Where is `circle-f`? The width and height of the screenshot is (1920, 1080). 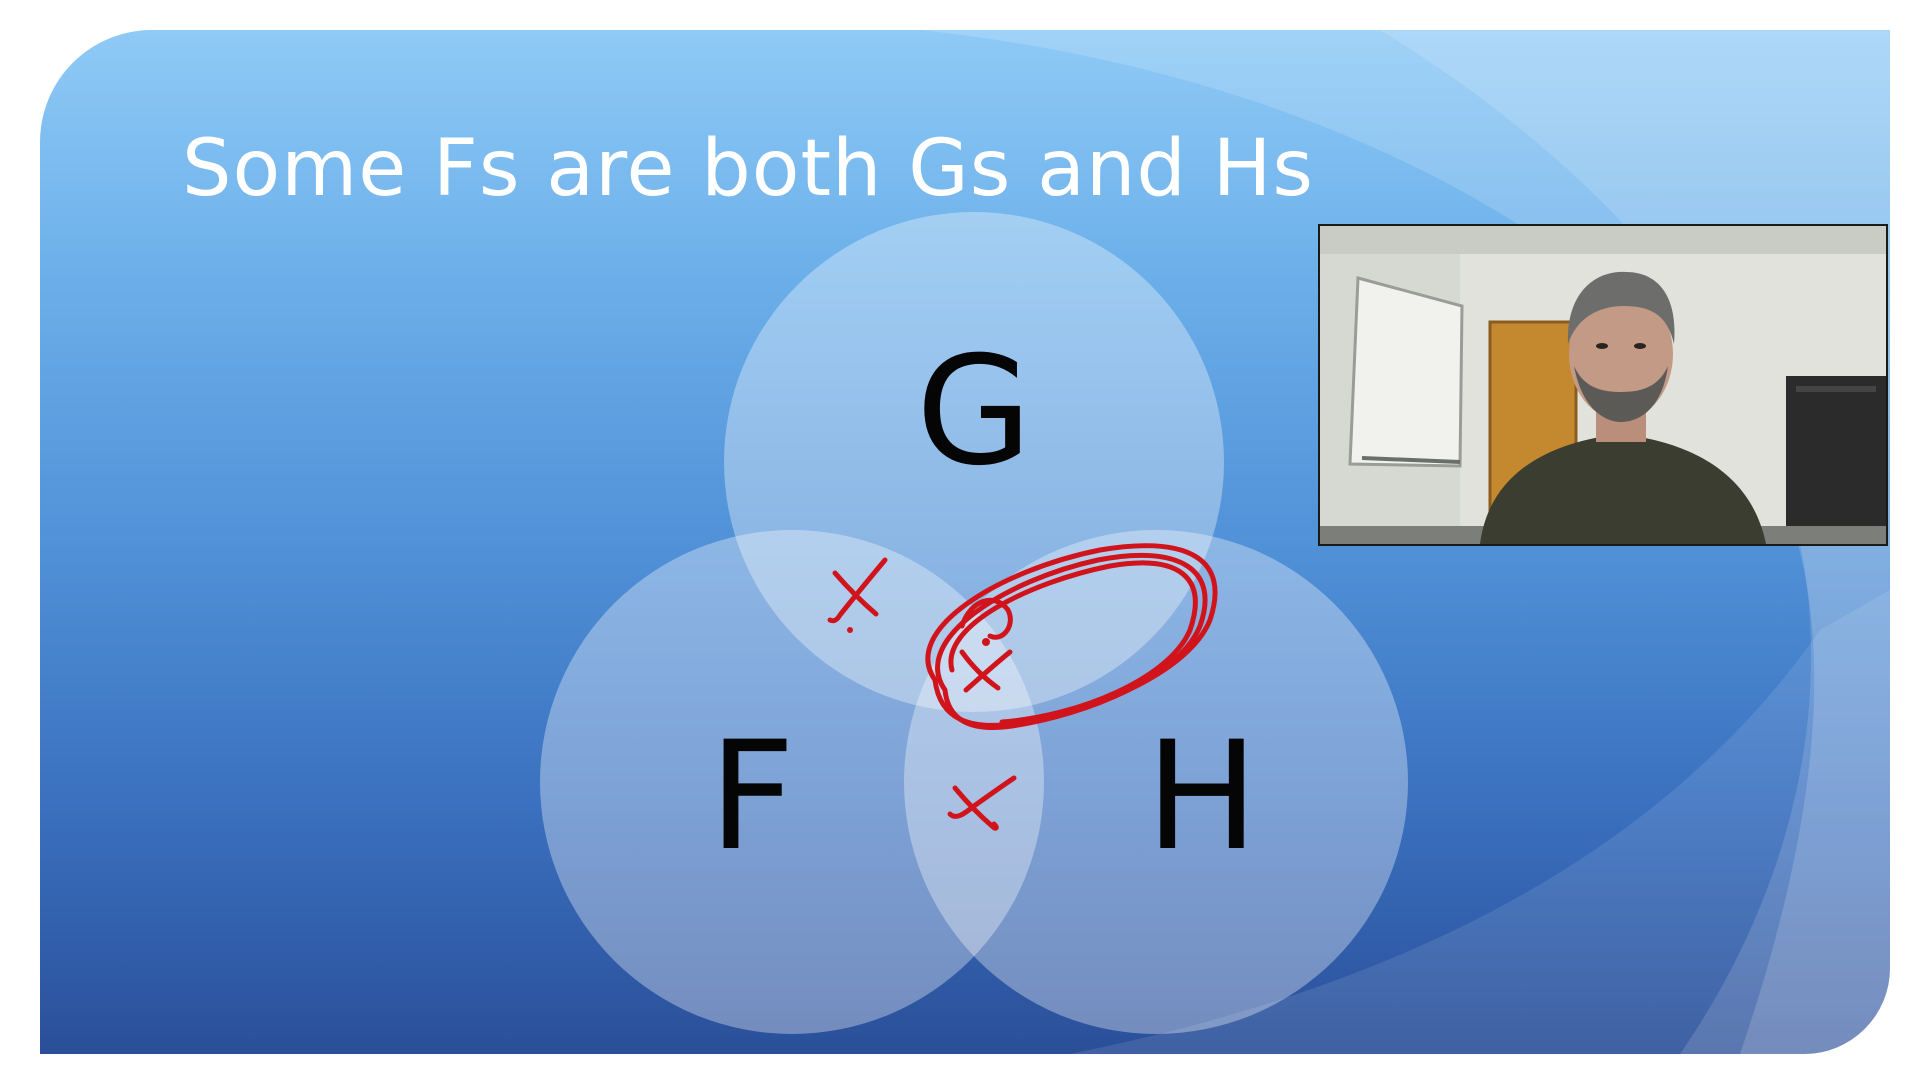 circle-f is located at coordinates (792, 782).